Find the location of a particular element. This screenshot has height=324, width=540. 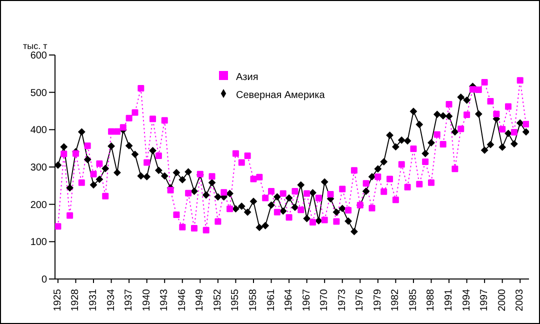

x-tick-label: 1952 is located at coordinates (218, 300).